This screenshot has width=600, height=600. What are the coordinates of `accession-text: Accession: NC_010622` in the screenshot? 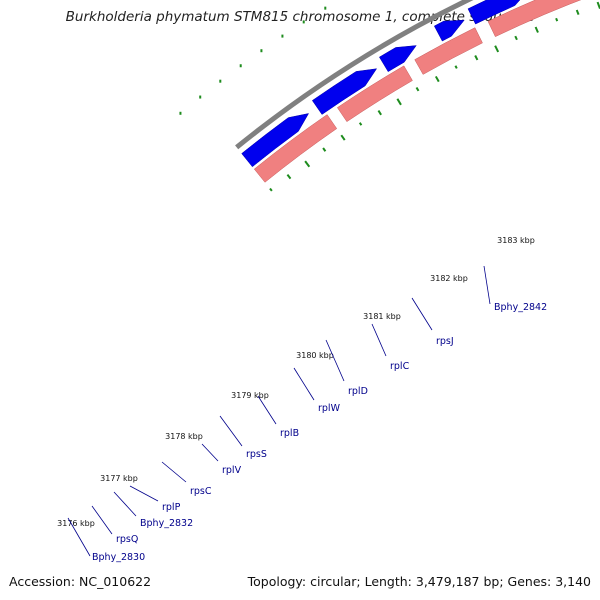 It's located at (80, 581).